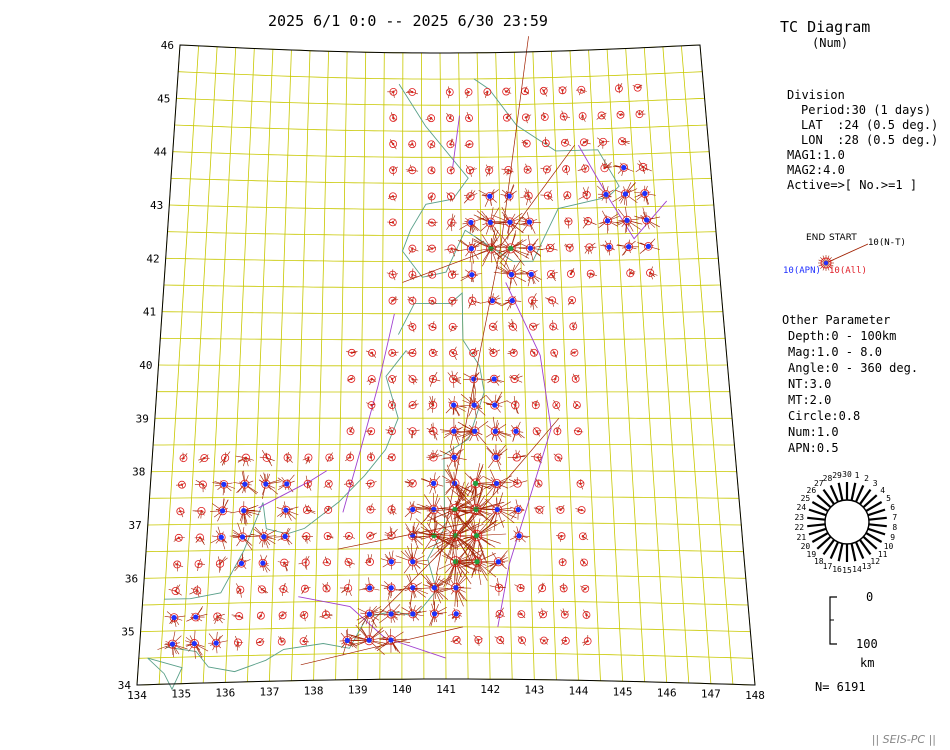 The height and width of the screenshot is (750, 950). Describe the element at coordinates (534, 690) in the screenshot. I see `lon-label: 143` at that location.